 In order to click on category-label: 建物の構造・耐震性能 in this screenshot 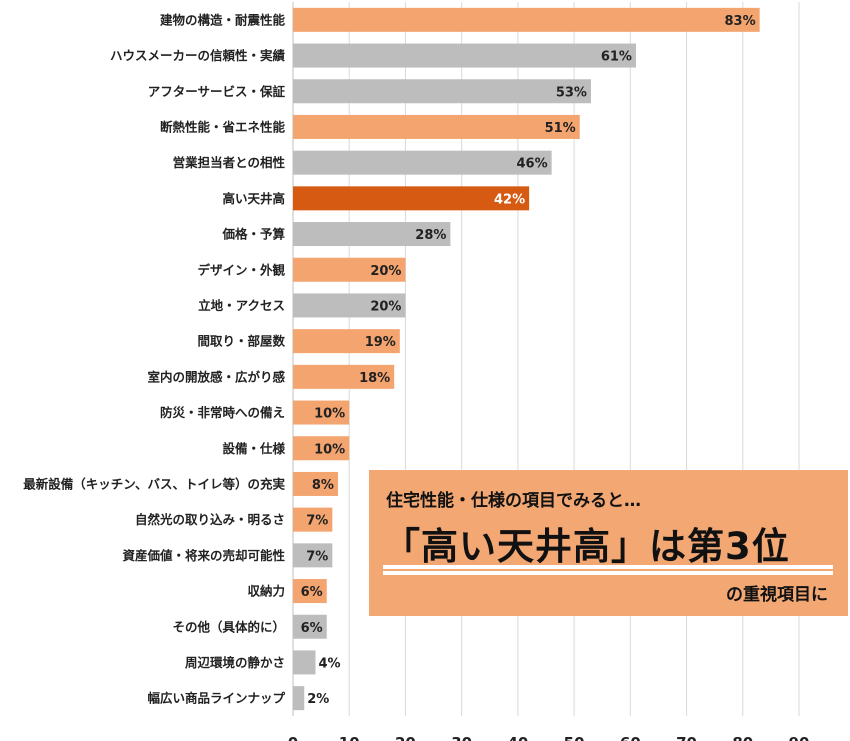, I will do `click(223, 19)`.